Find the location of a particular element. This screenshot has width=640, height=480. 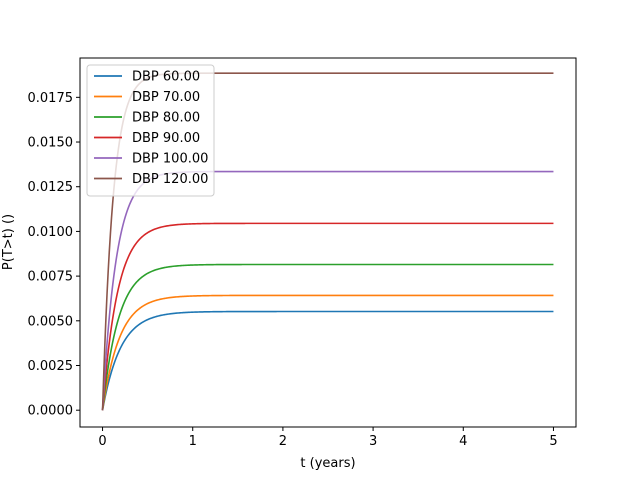

y-tick-label: 0.0075 is located at coordinates (51, 277).